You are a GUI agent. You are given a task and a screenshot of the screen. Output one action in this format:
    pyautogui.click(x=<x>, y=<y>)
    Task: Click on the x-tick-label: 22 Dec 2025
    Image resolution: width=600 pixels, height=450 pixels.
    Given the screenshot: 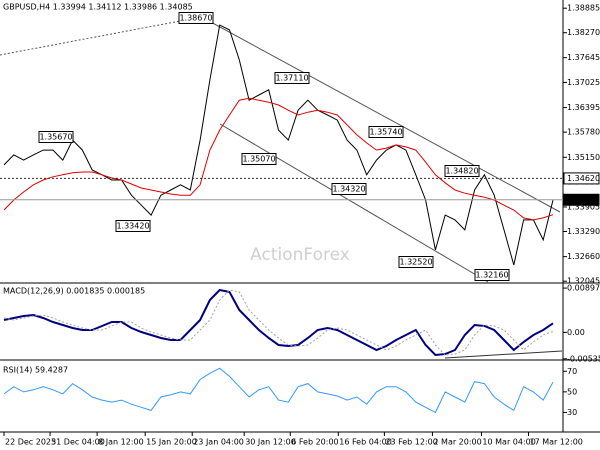 What is the action you would take?
    pyautogui.click(x=30, y=442)
    